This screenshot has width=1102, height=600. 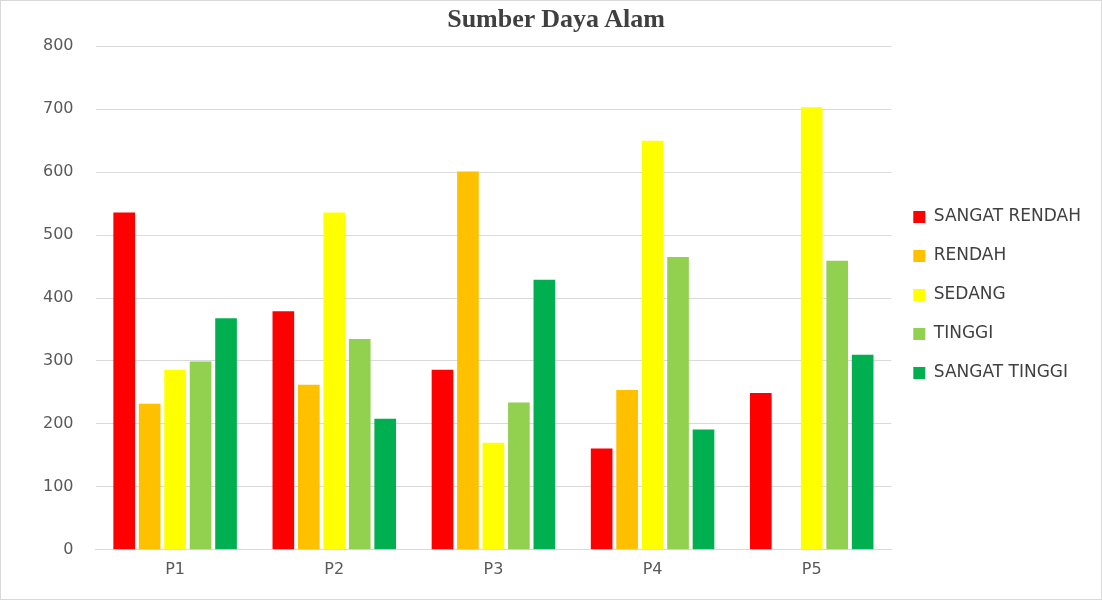 What do you see at coordinates (58, 108) in the screenshot?
I see `y-tick-label: 700` at bounding box center [58, 108].